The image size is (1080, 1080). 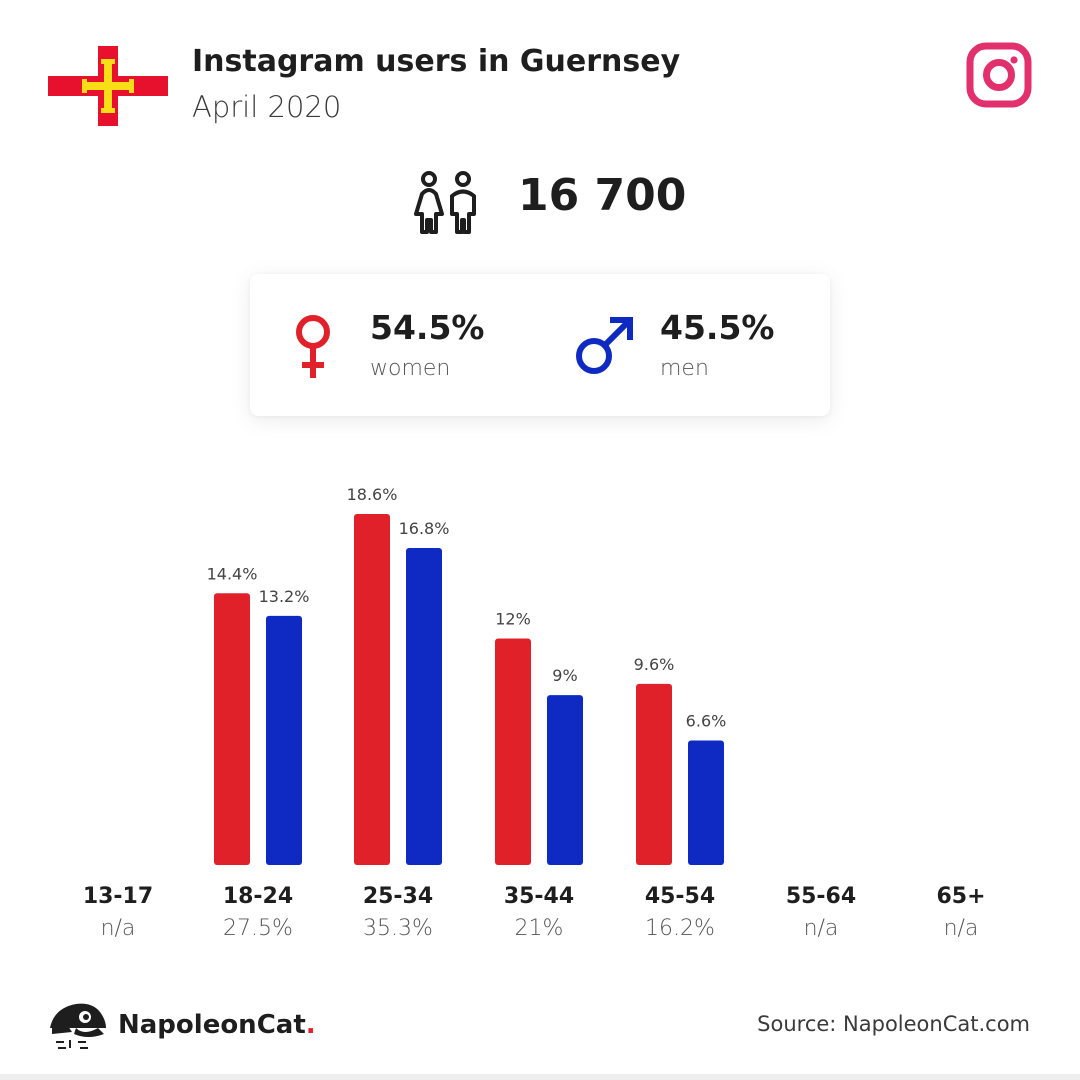 I want to click on female-icon, so click(x=313, y=346).